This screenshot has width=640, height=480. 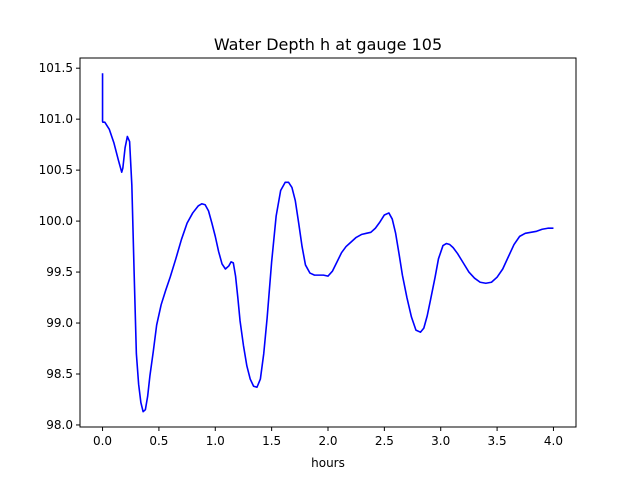 I want to click on x-tick-label: 2.5, so click(x=384, y=441).